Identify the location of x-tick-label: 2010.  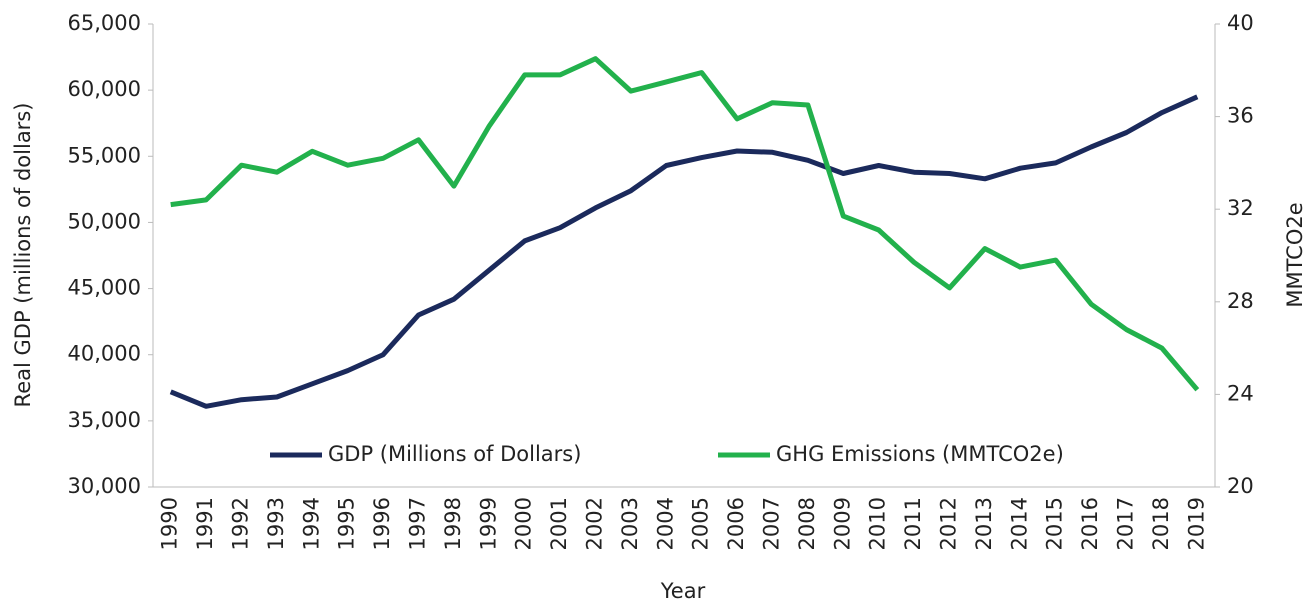
(878, 523).